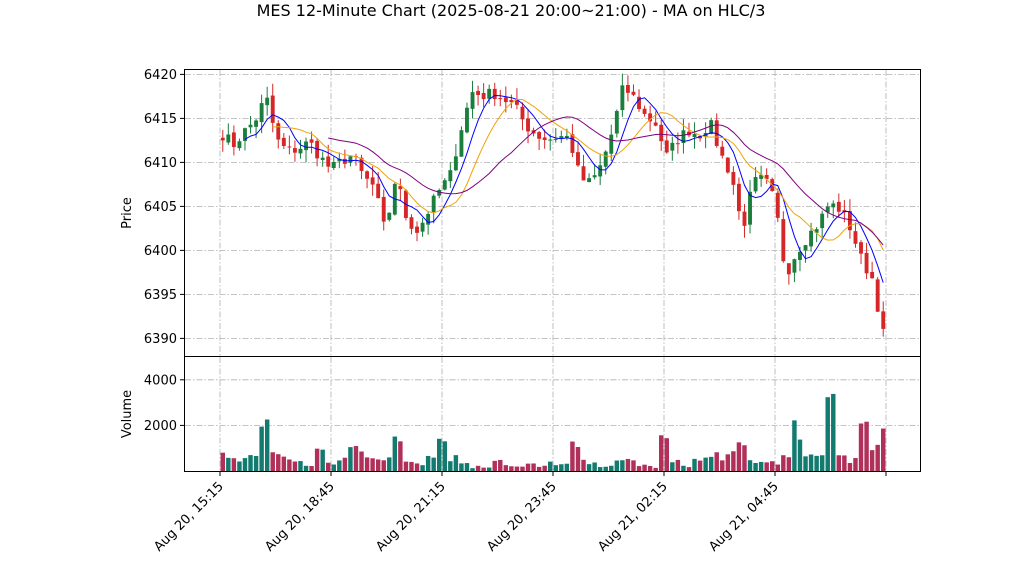 The image size is (1022, 575). I want to click on volume-tick-label: 2000, so click(160, 426).